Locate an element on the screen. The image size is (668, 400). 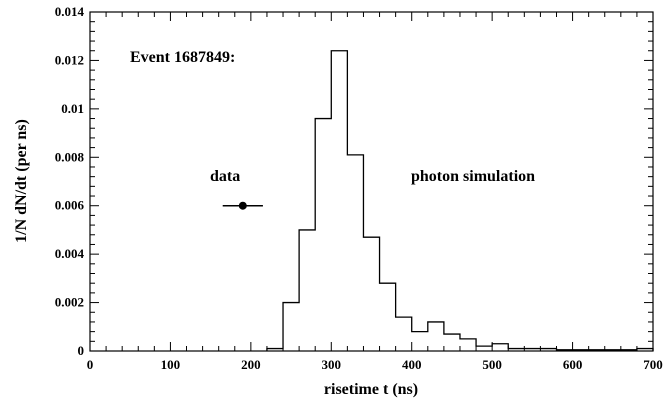
y-tick-label: 0.014 is located at coordinates (70, 11).